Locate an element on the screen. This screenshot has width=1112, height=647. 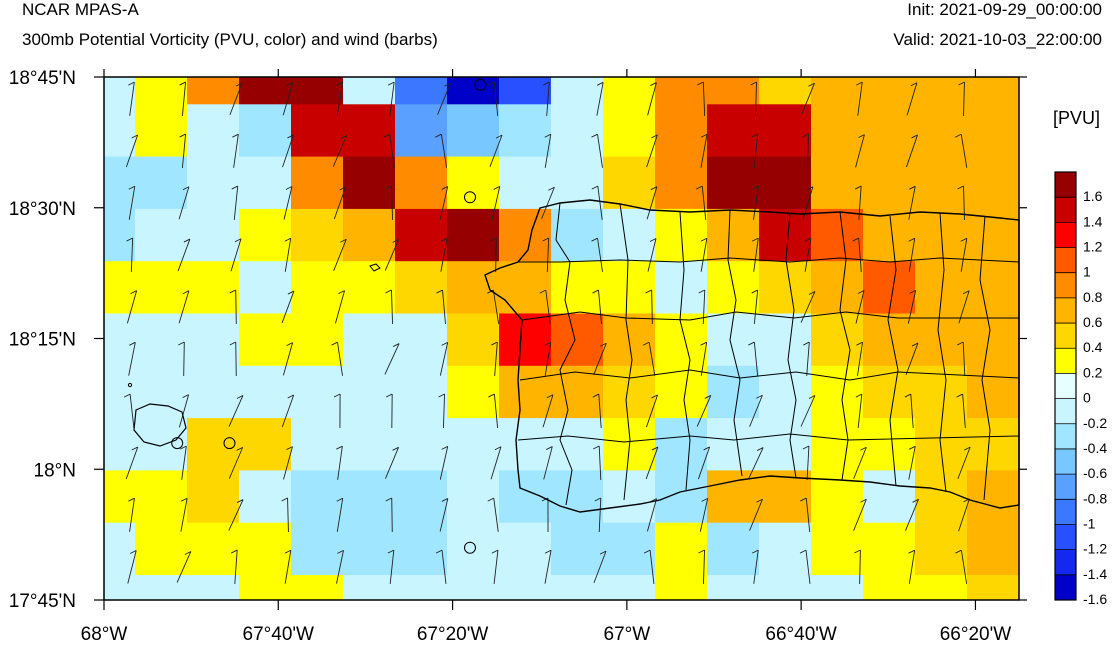
colorbar-frame is located at coordinates (1065, 386).